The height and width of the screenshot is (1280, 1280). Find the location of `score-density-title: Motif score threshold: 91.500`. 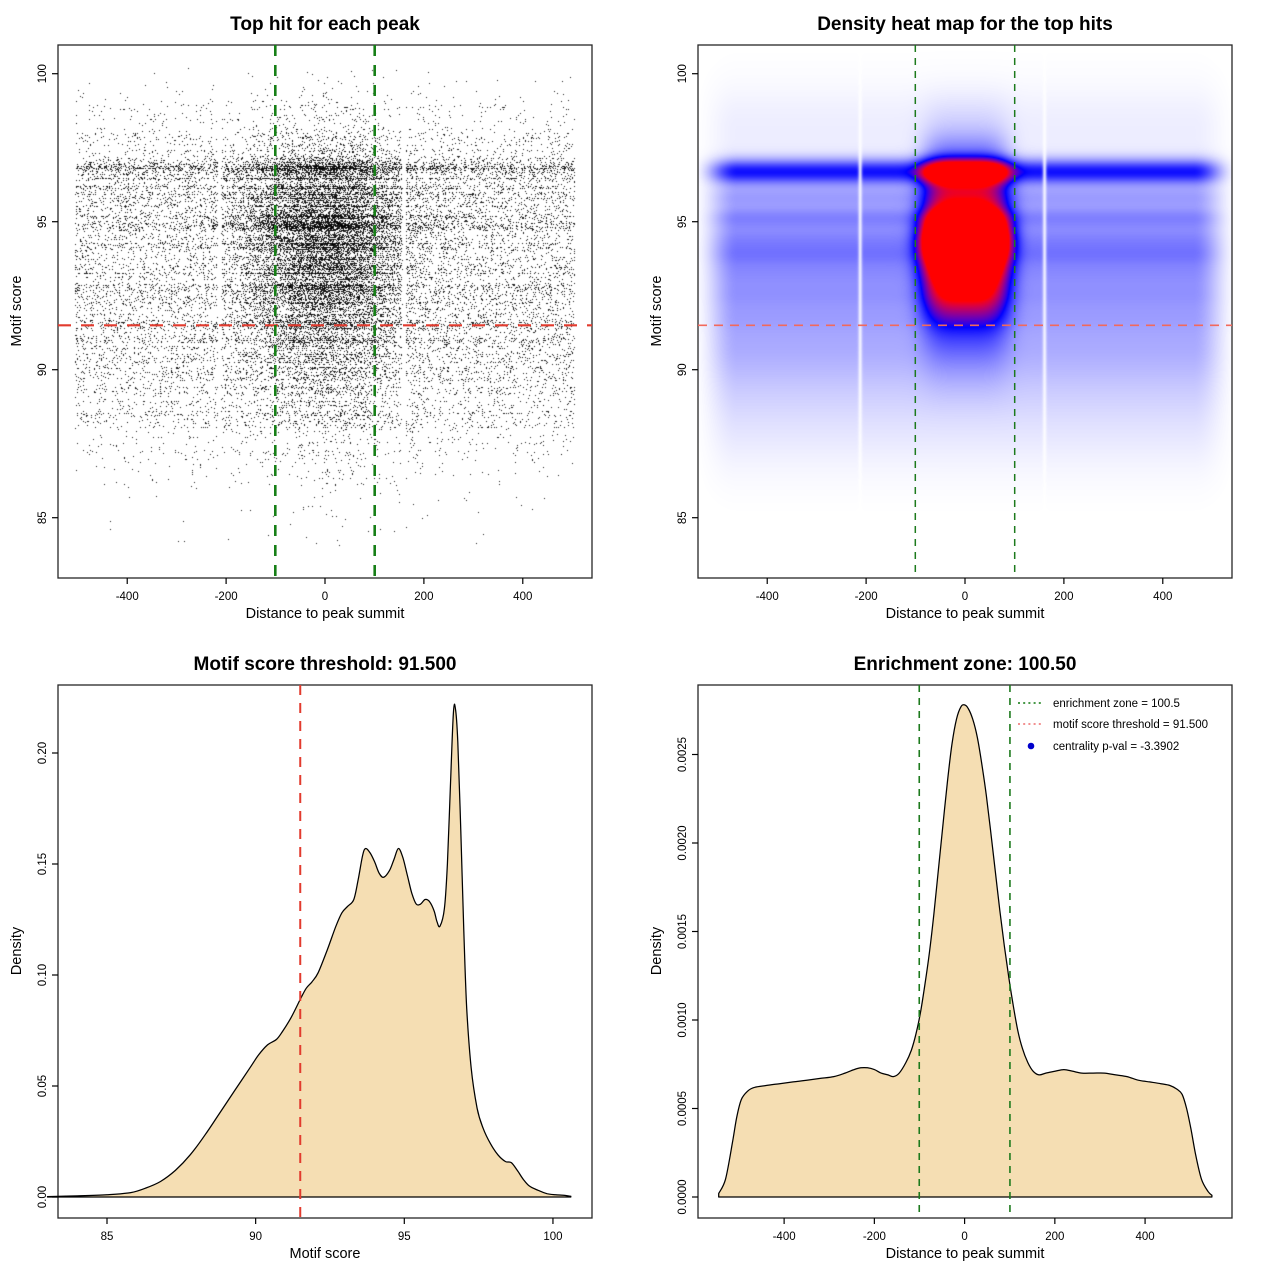

score-density-title: Motif score threshold: 91.500 is located at coordinates (325, 664).